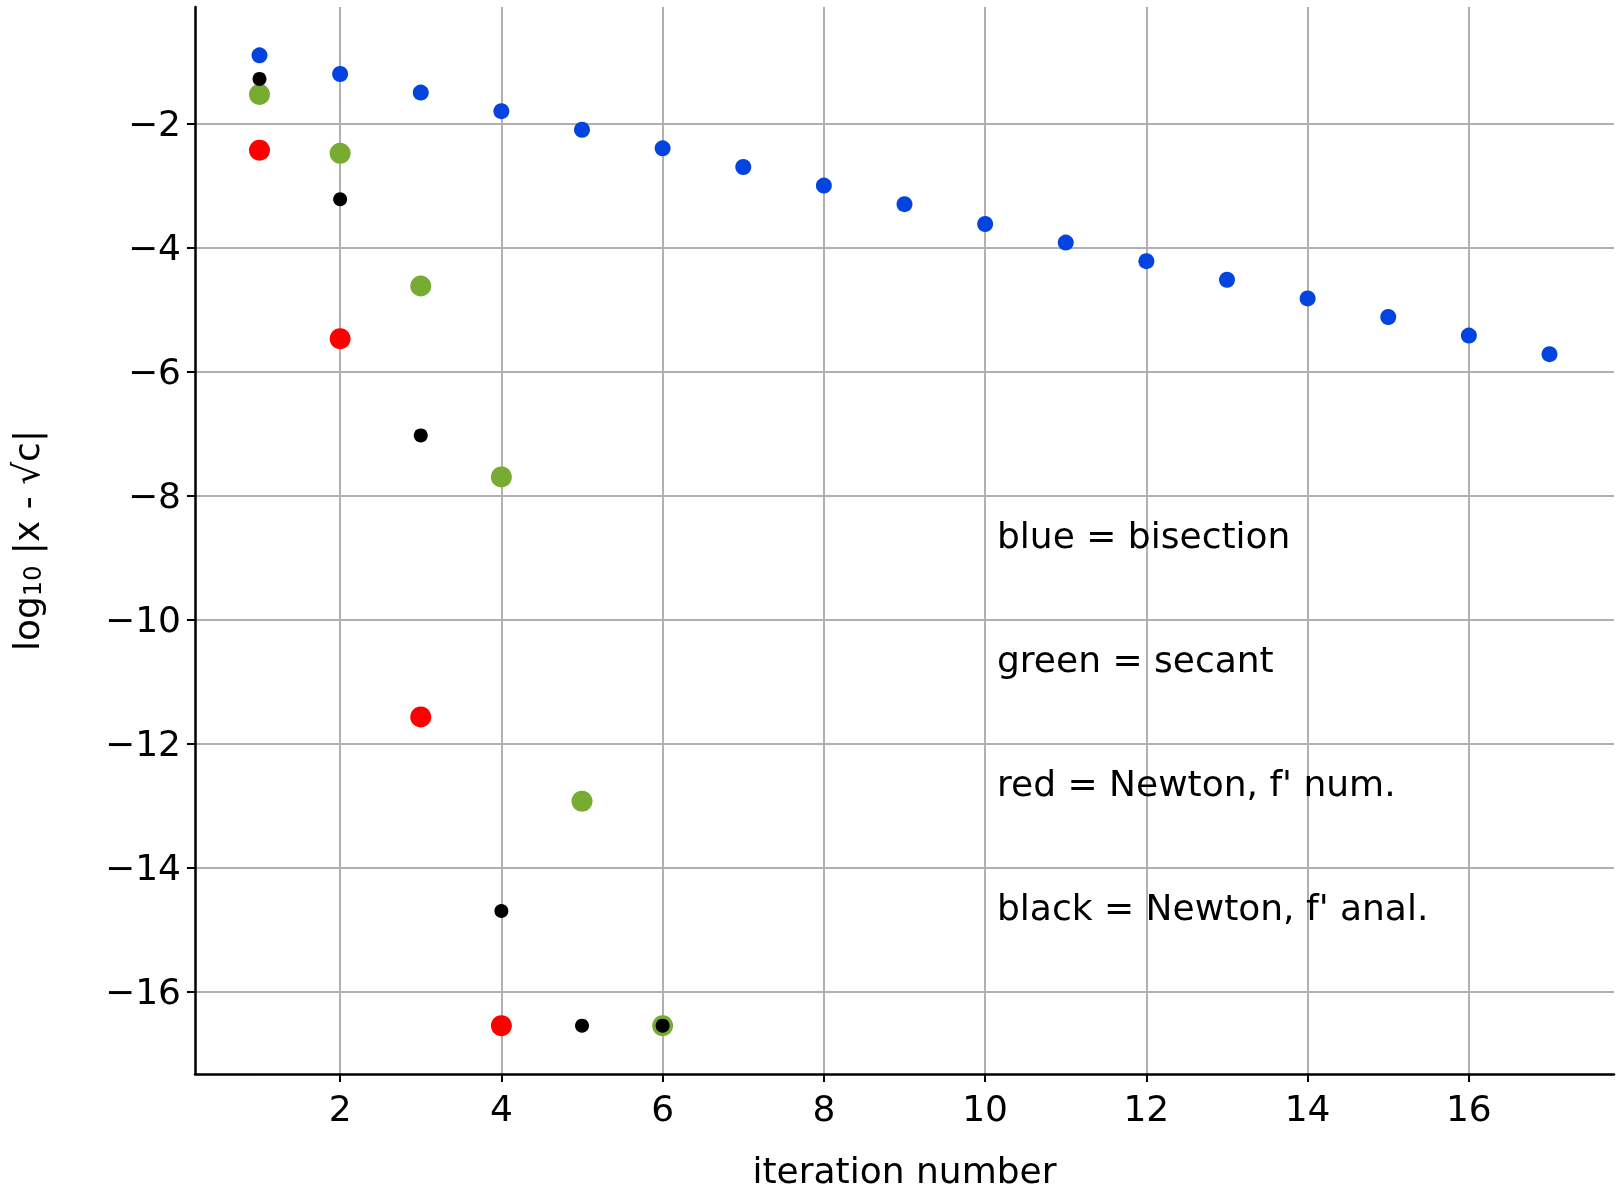 This screenshot has width=1616, height=1193. Describe the element at coordinates (1468, 1108) in the screenshot. I see `x-tick-label: 16` at that location.